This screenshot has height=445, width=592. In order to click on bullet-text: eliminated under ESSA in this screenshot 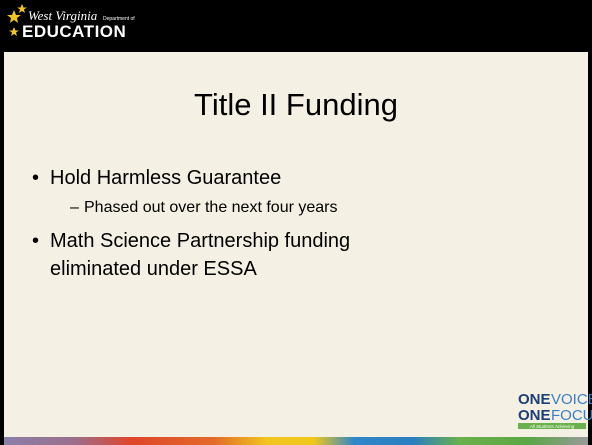, I will do `click(153, 269)`.